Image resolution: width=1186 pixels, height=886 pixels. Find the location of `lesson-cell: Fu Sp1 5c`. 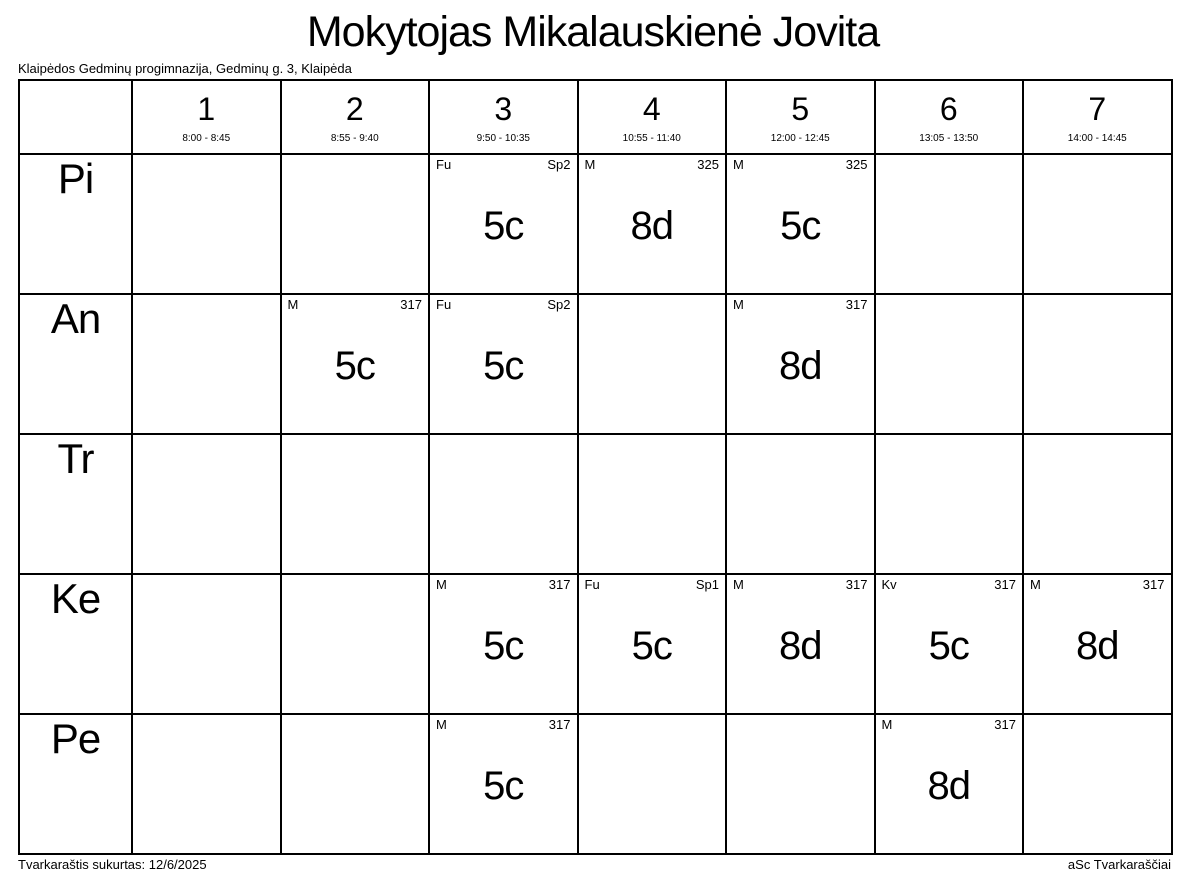

lesson-cell: Fu Sp1 5c is located at coordinates (651, 643).